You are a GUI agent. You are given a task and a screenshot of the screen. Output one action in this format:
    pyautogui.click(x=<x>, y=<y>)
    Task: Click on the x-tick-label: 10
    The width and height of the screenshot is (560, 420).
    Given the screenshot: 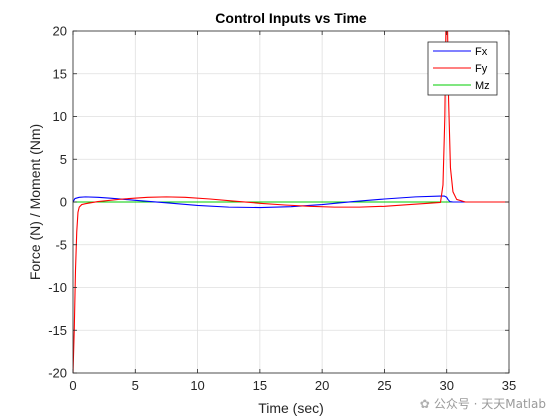 What is the action you would take?
    pyautogui.click(x=197, y=385)
    